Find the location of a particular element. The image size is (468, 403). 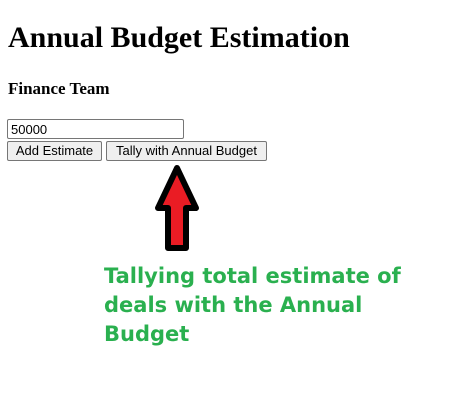

tally-annual-budget-button: Tally with Annual Budget is located at coordinates (186, 151).